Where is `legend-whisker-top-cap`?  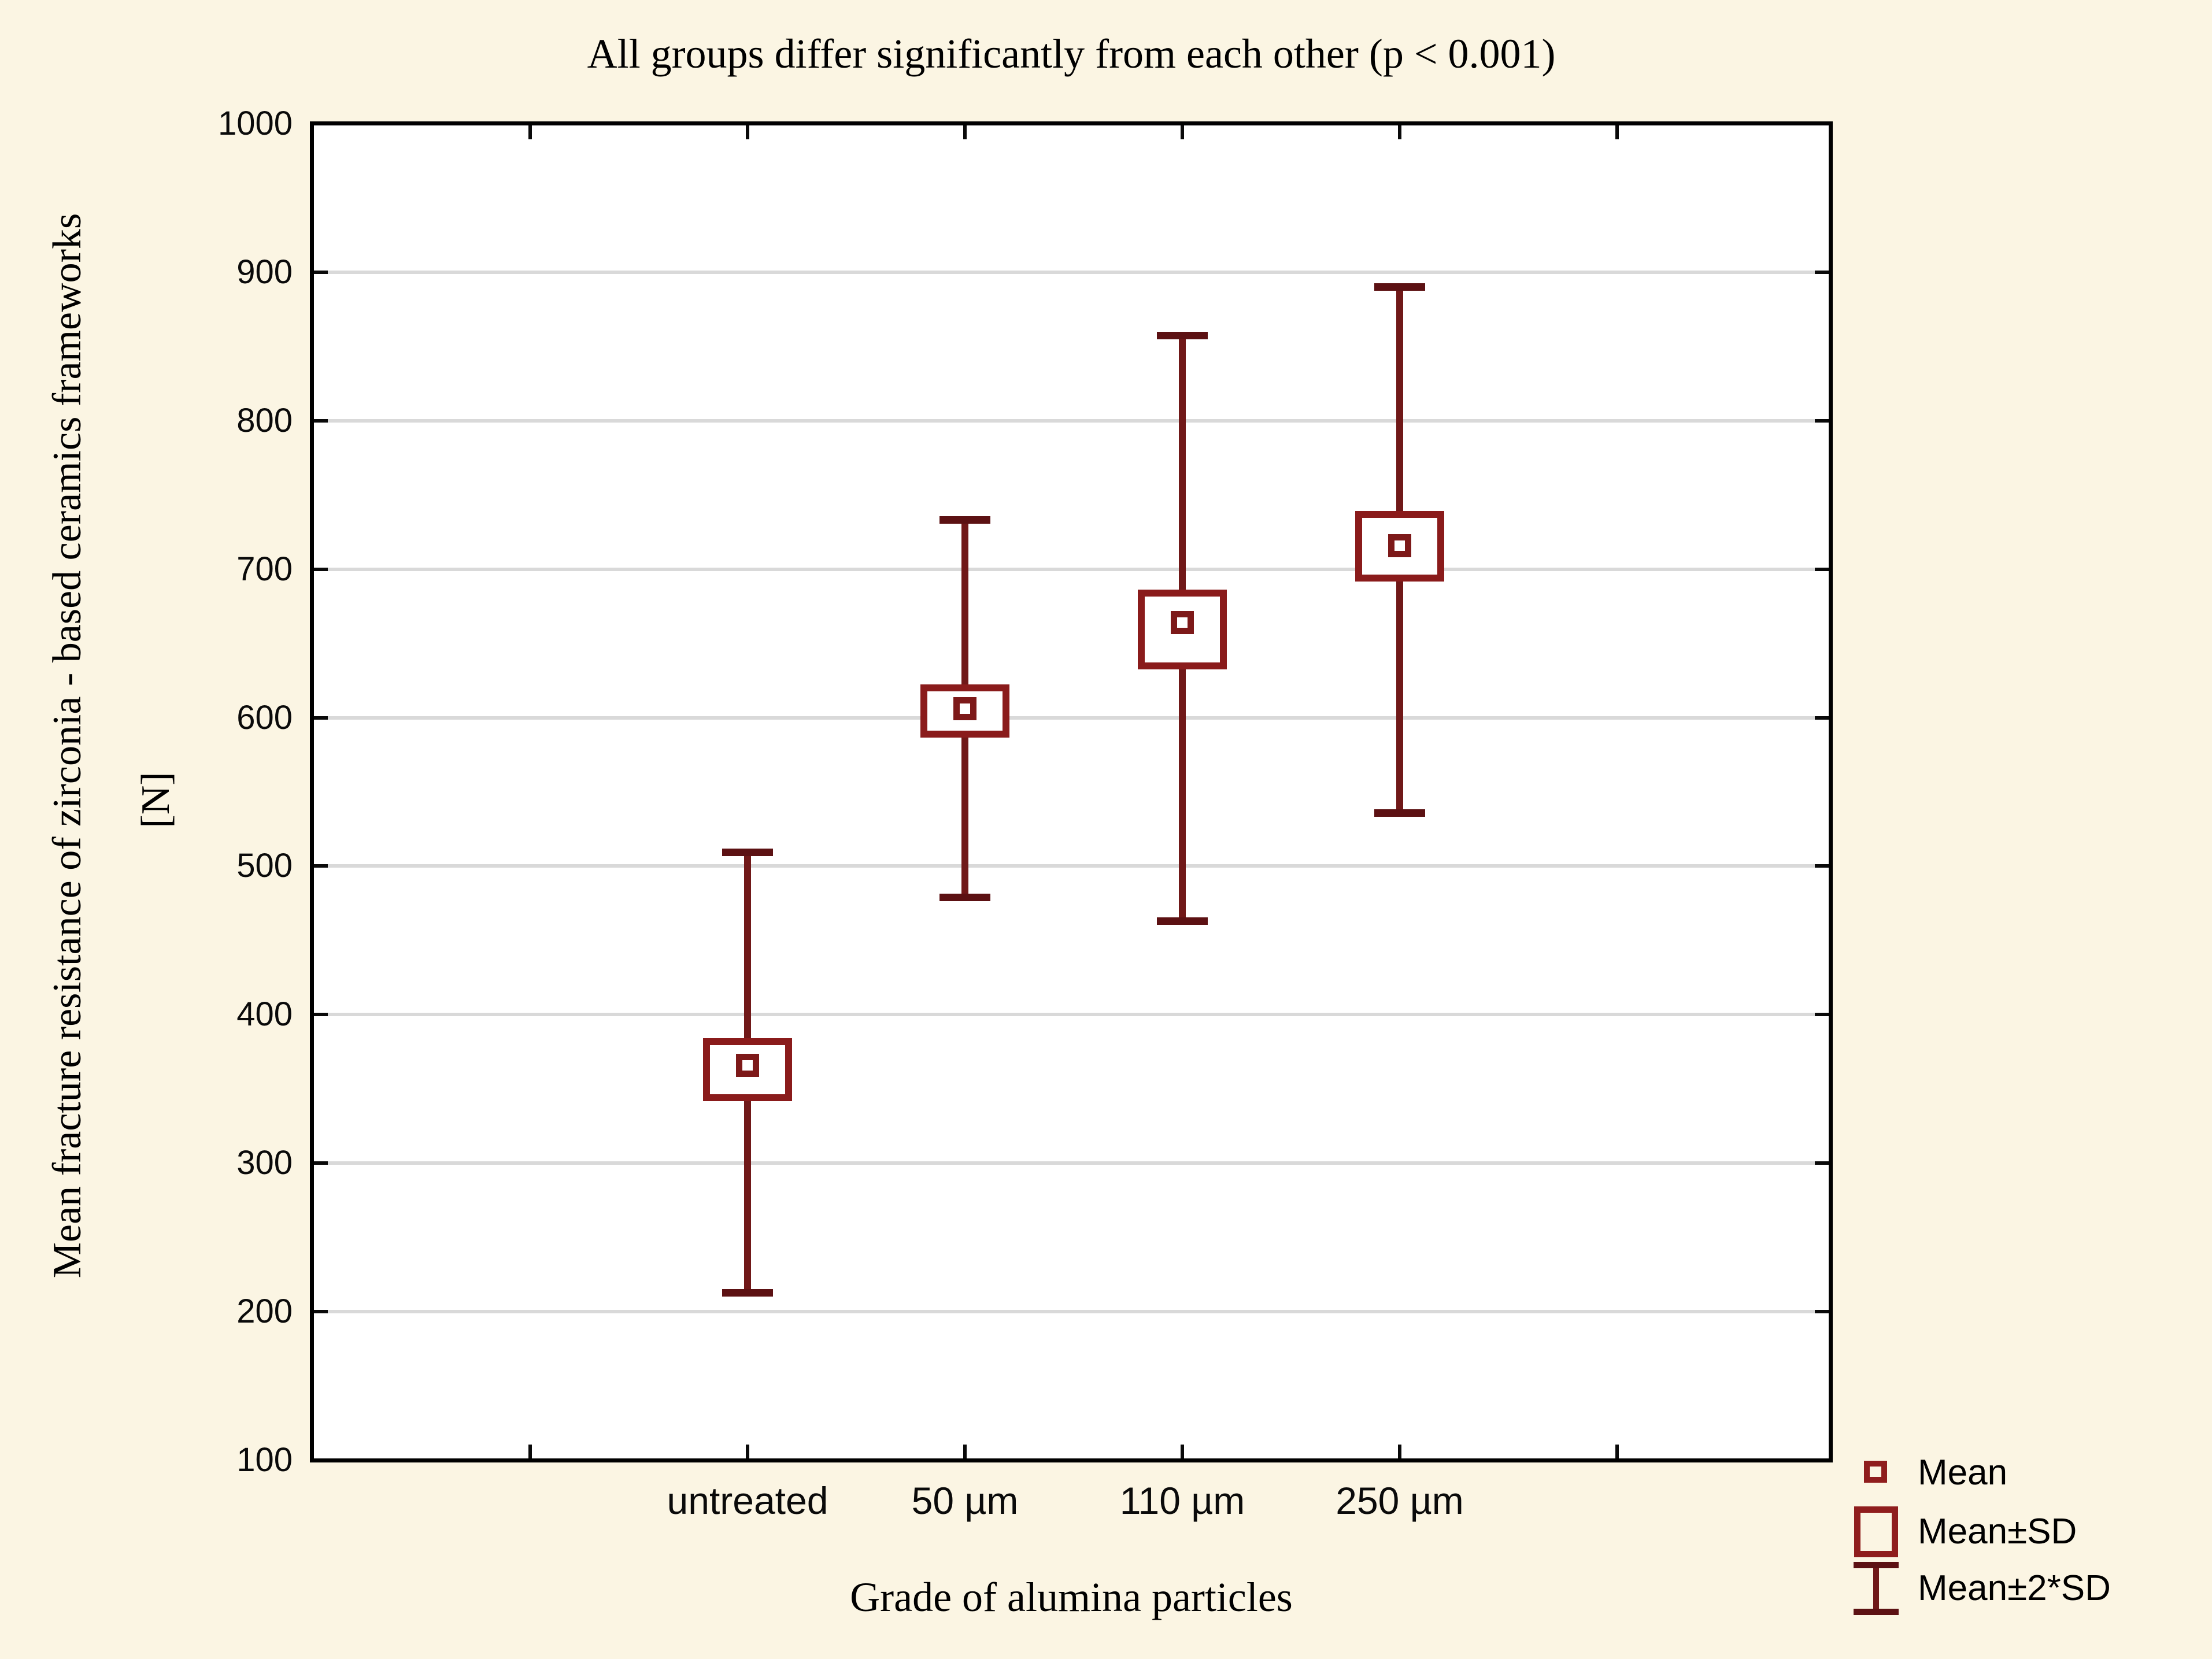 legend-whisker-top-cap is located at coordinates (1876, 1565).